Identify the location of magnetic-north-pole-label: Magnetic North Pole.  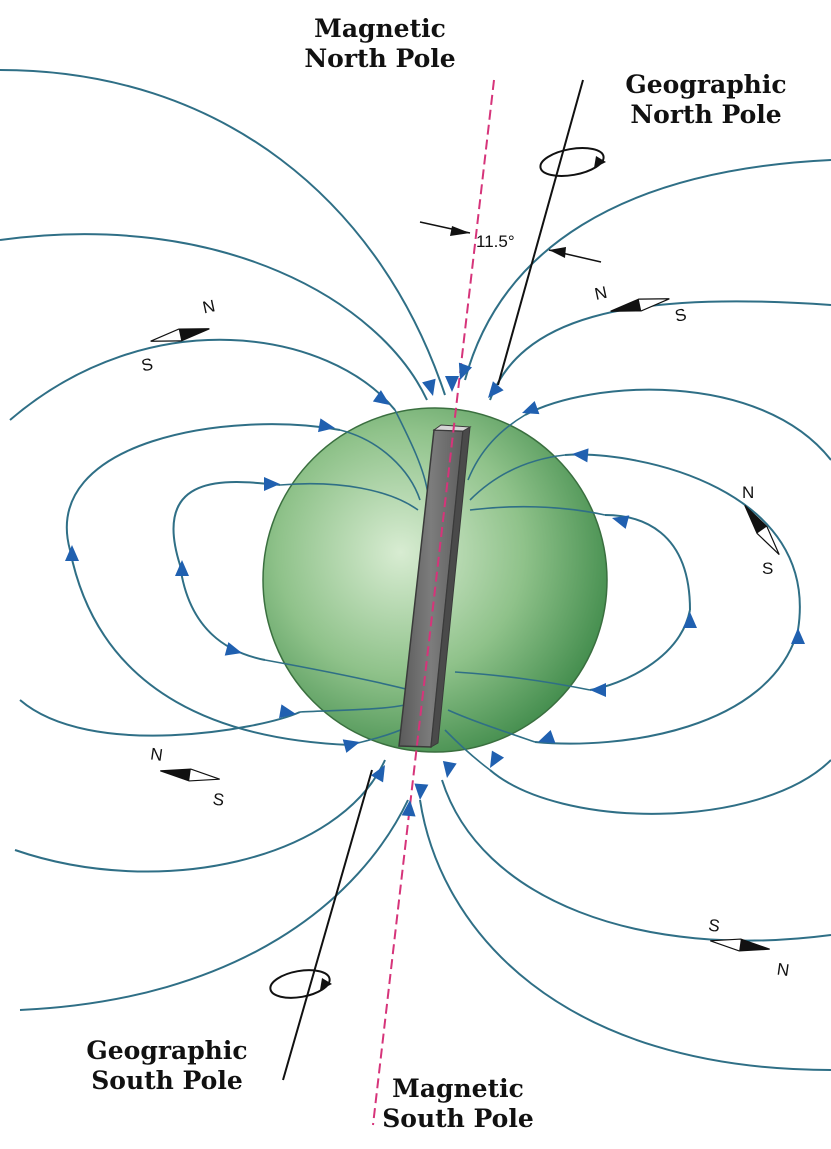
(380, 44).